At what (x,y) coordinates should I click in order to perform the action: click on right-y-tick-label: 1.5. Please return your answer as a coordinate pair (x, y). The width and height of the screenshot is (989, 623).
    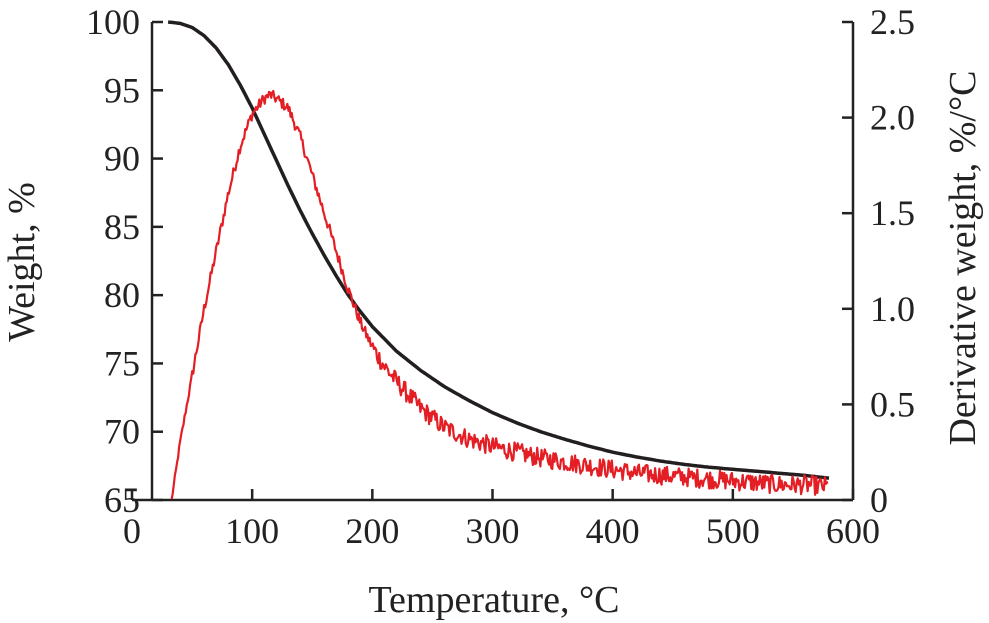
    Looking at the image, I should click on (892, 213).